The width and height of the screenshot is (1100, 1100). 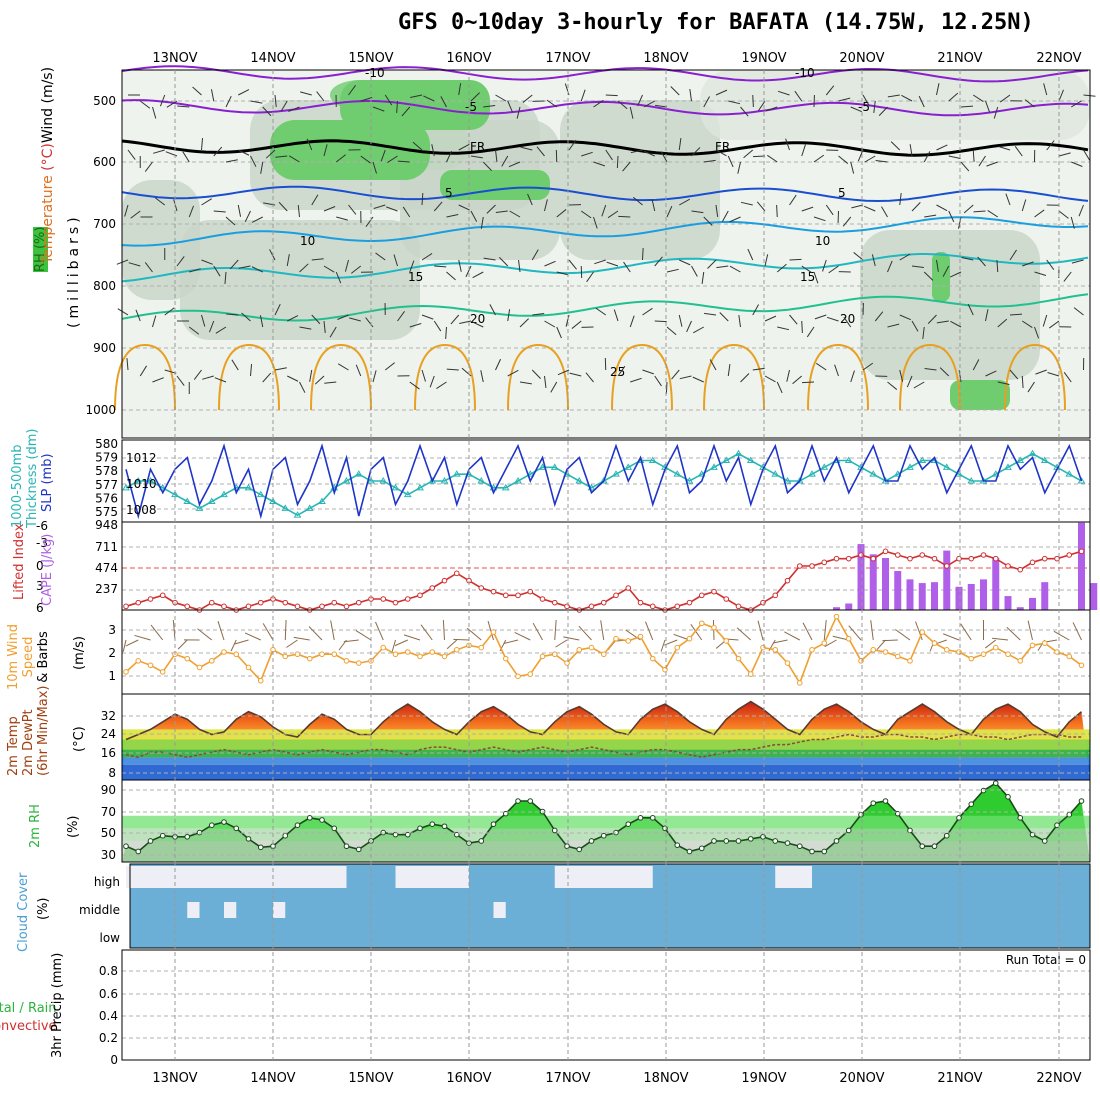 I want to click on rh-shading-green, so click(x=495, y=185).